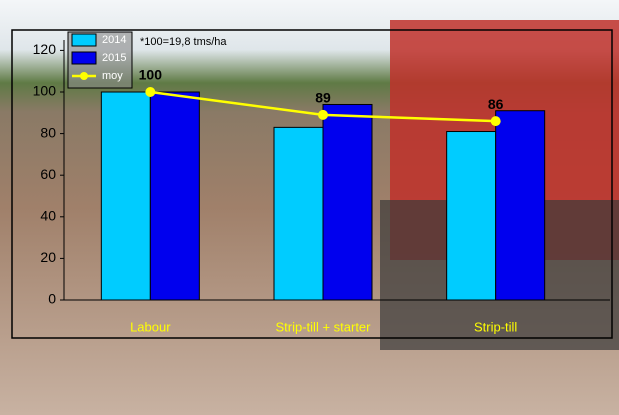 The image size is (619, 415). Describe the element at coordinates (48, 216) in the screenshot. I see `y-tick-label: 40` at that location.